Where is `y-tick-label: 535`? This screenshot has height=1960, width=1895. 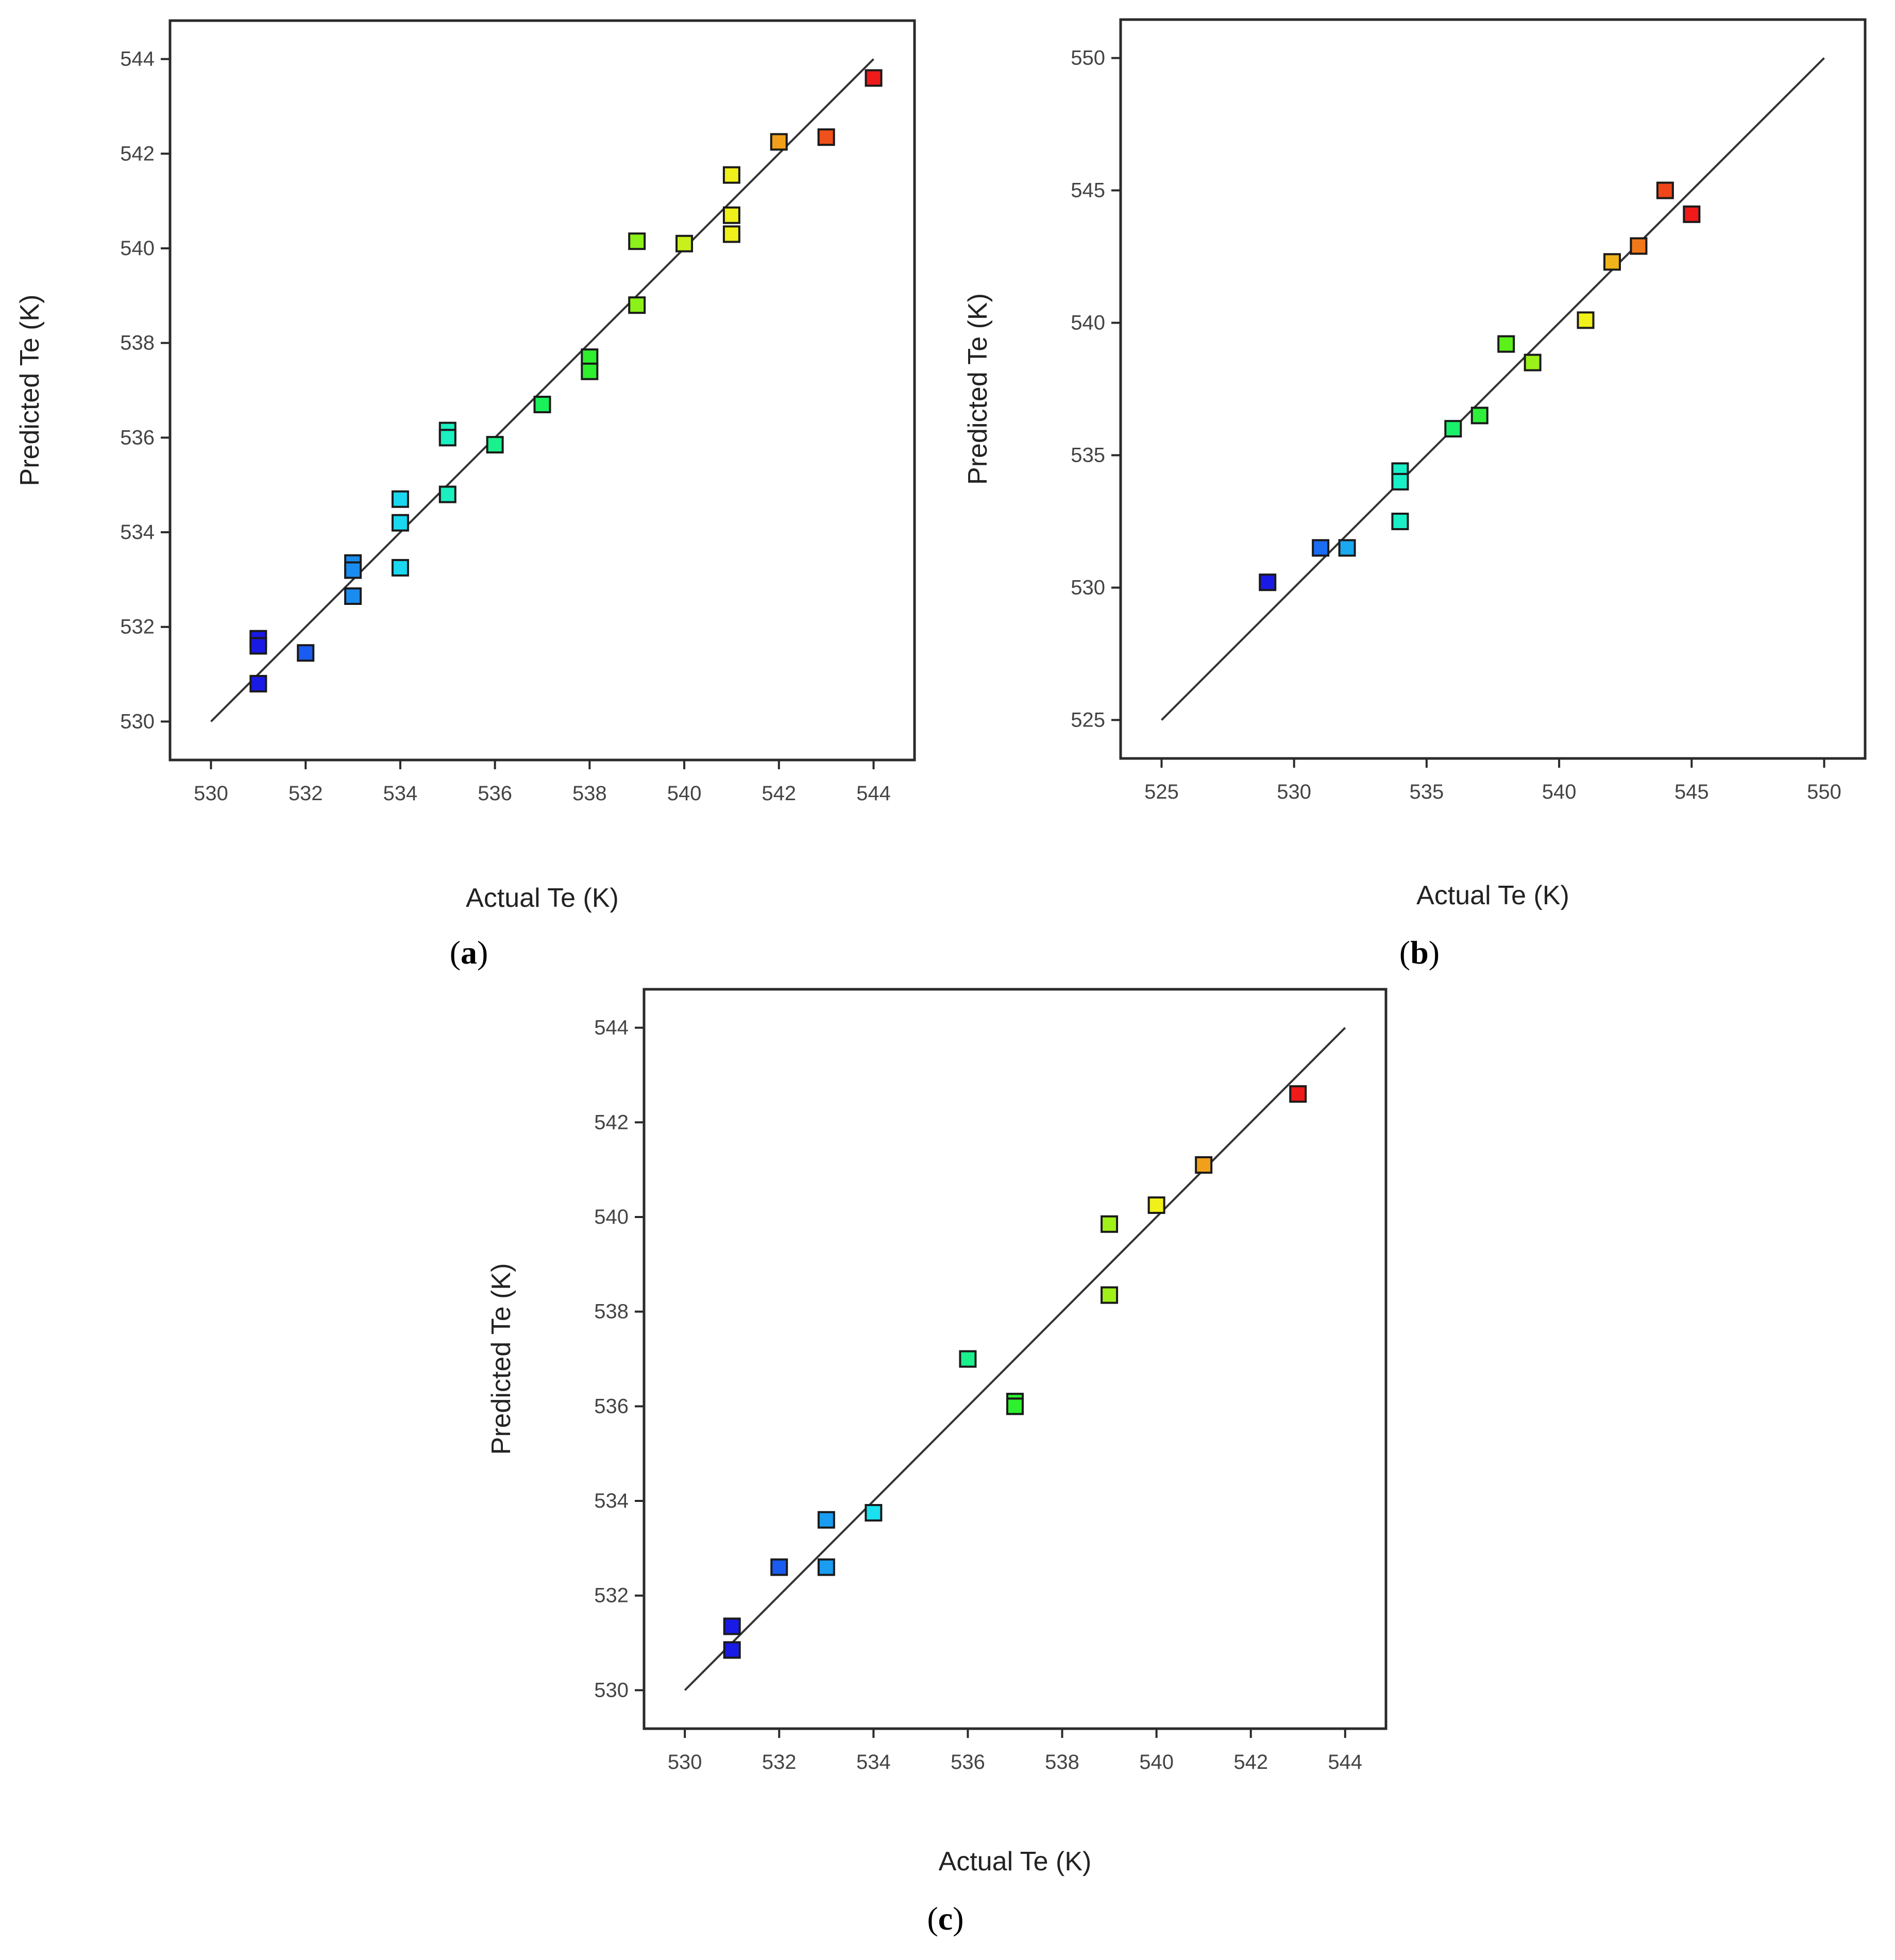 y-tick-label: 535 is located at coordinates (1088, 455).